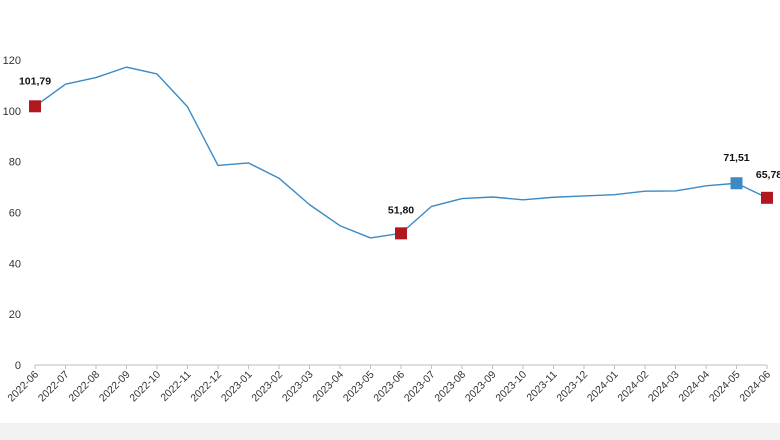 The width and height of the screenshot is (780, 440). Describe the element at coordinates (35, 81) in the screenshot. I see `data-label: 101,79` at that location.